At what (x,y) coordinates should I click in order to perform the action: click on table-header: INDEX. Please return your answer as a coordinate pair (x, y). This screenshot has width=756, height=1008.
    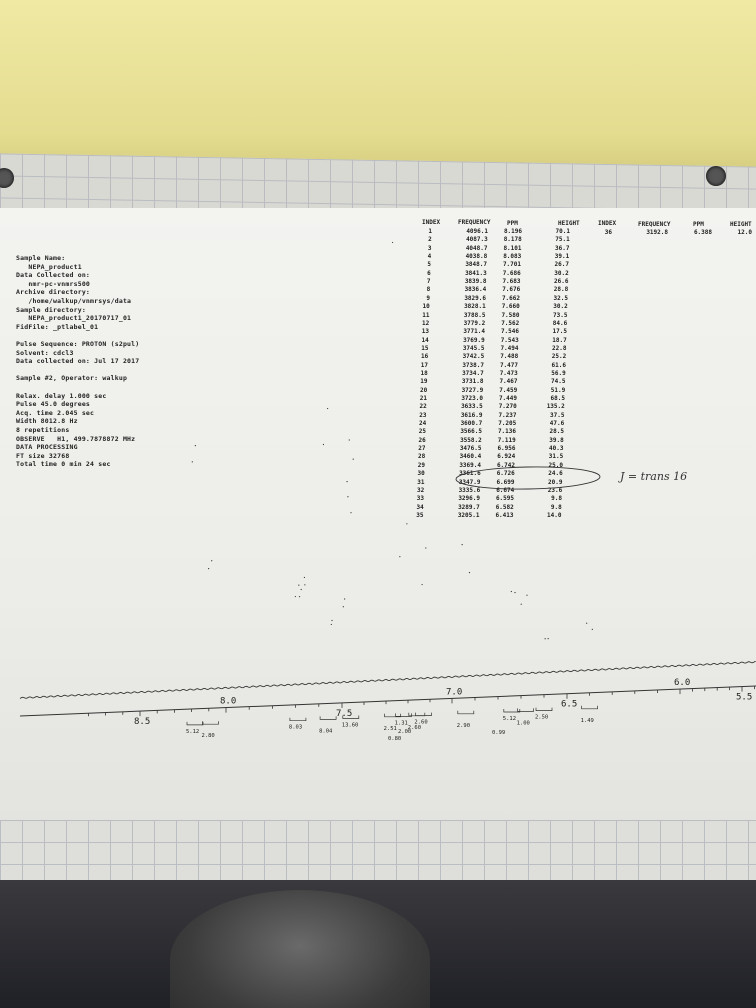
    Looking at the image, I should click on (431, 222).